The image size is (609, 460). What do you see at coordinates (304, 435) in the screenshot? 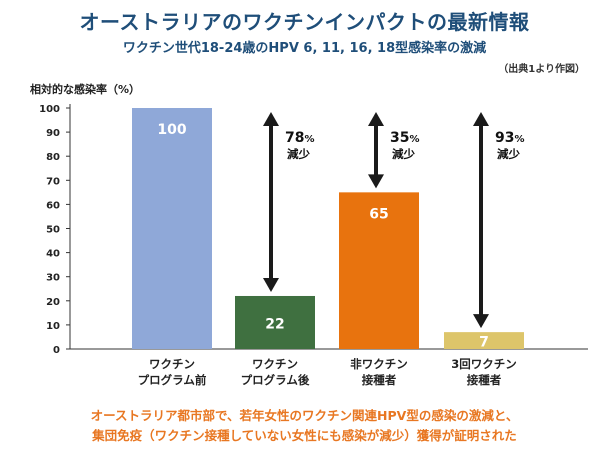
I see `footer-line-2: 集団免疫（ワクチン接種していない女性にも感染が減少）獲得が証明された` at bounding box center [304, 435].